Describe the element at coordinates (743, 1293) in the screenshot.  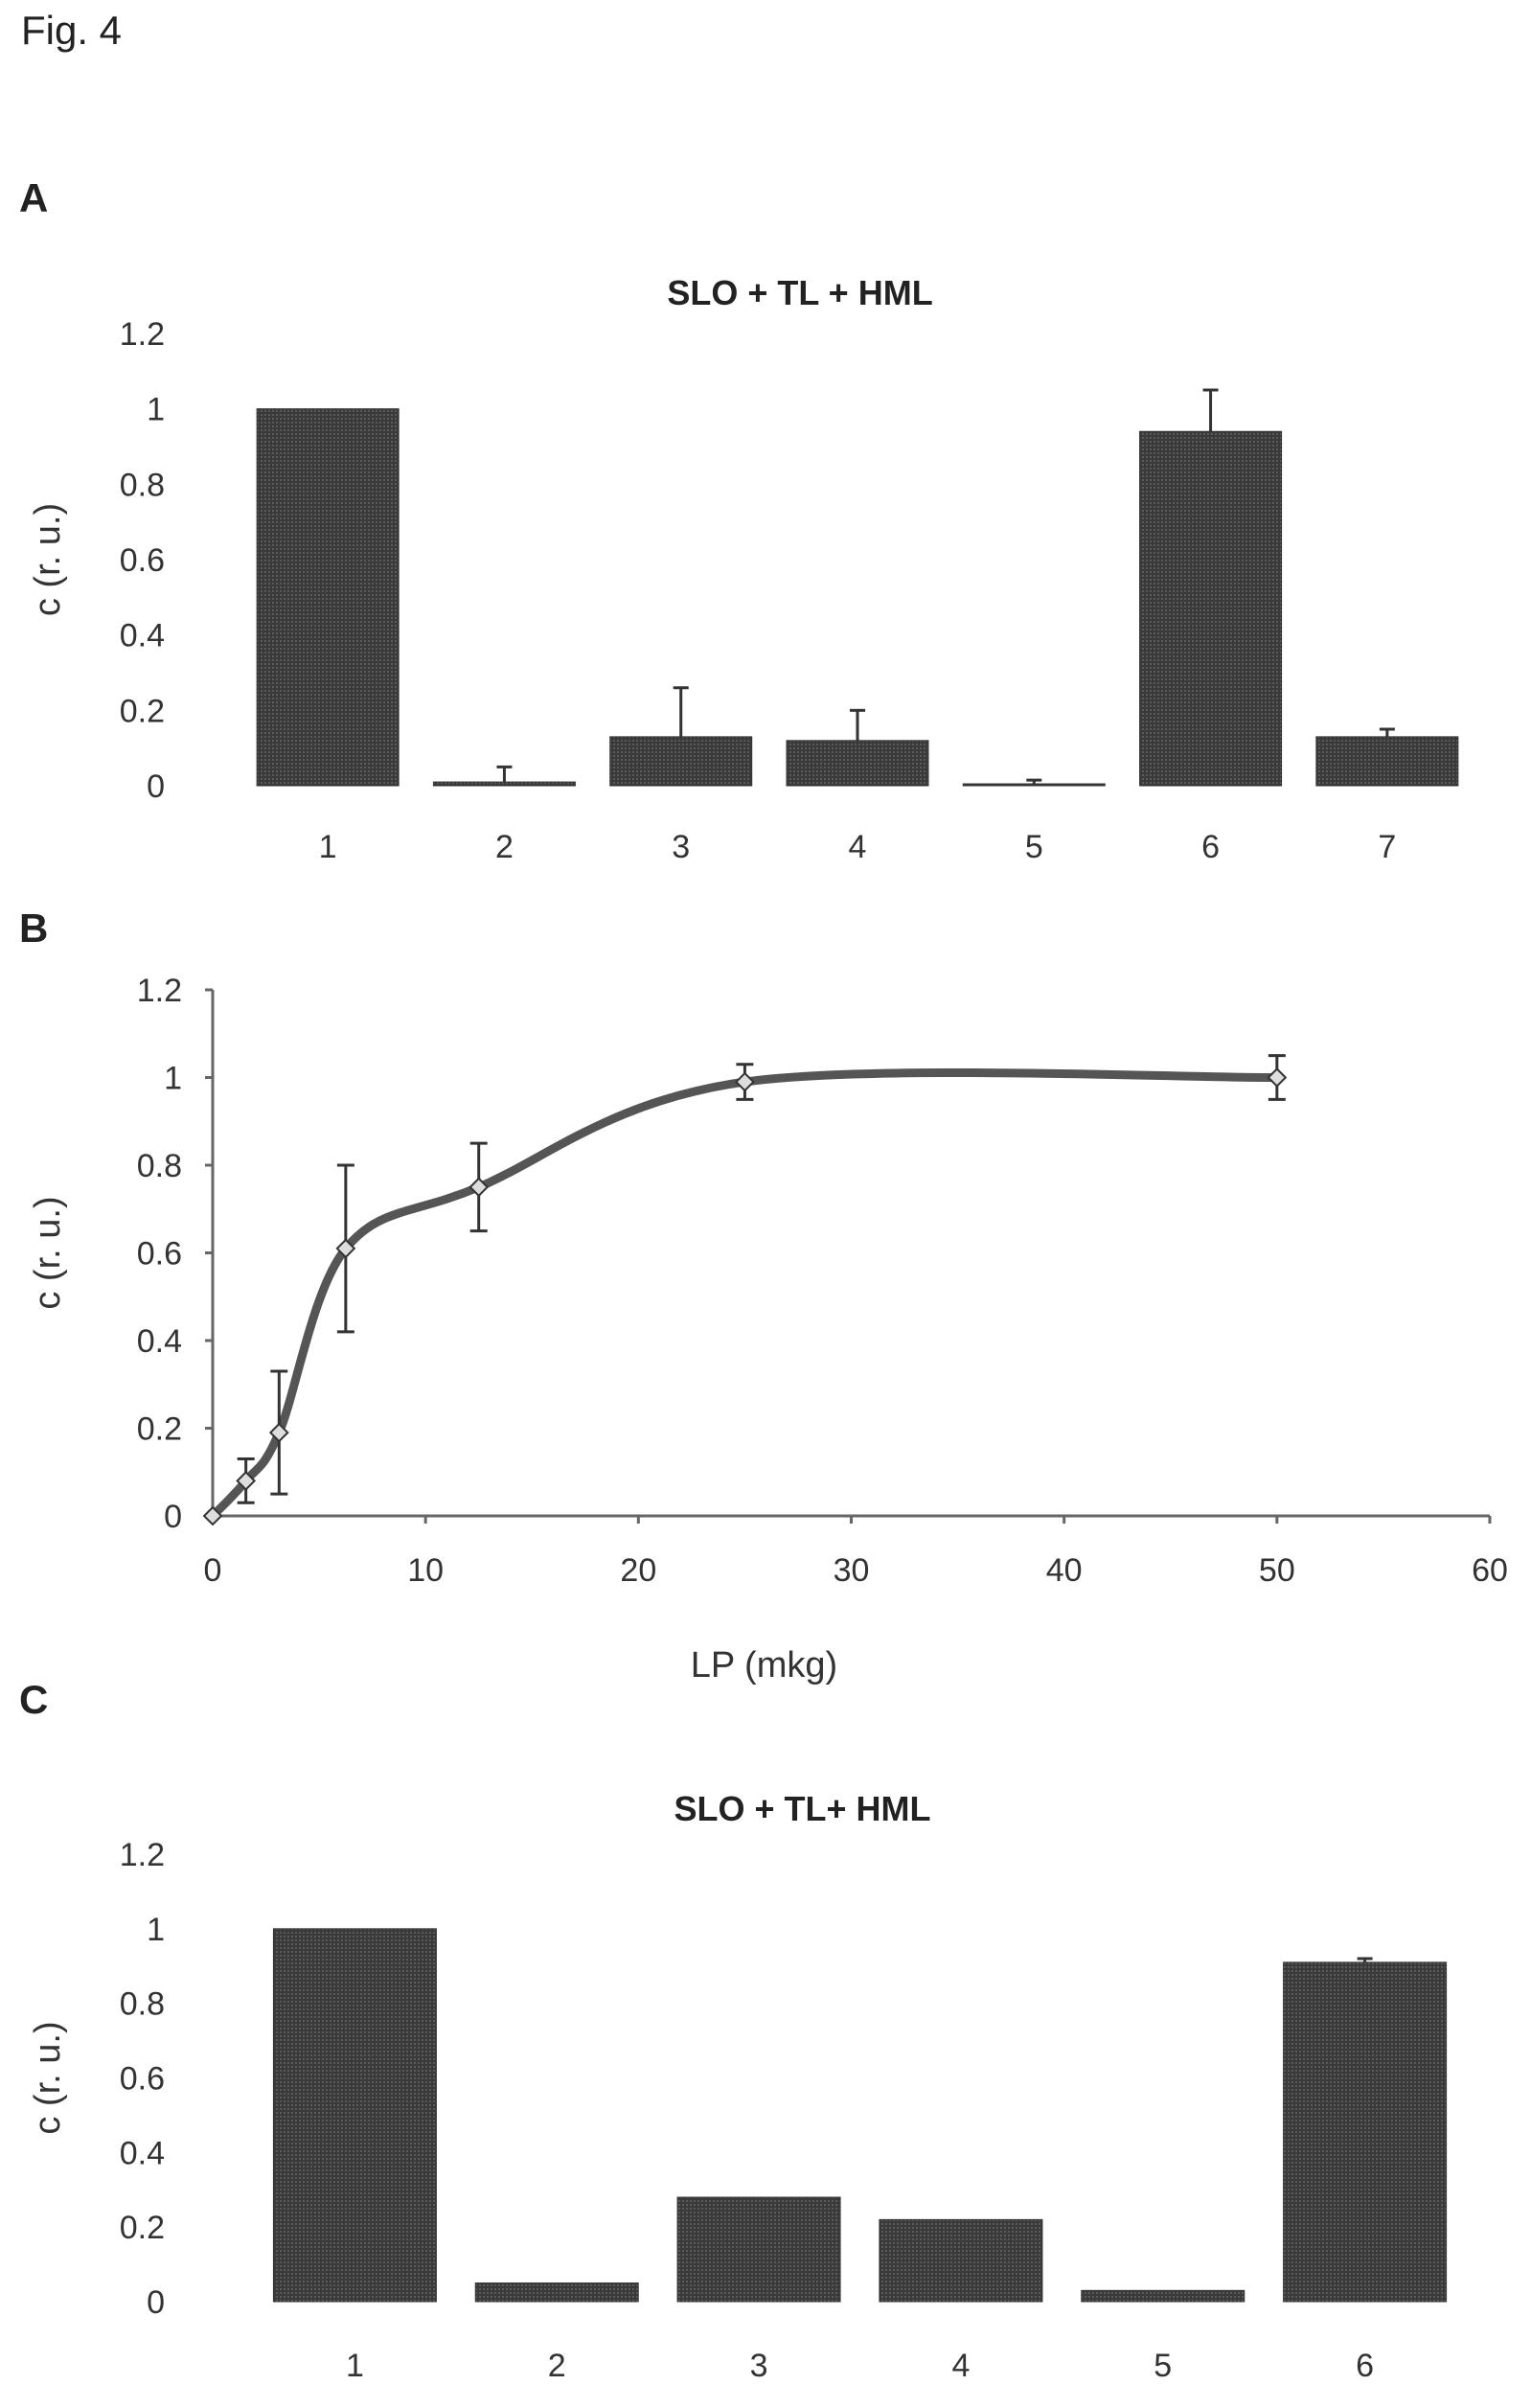
I see `series-line` at that location.